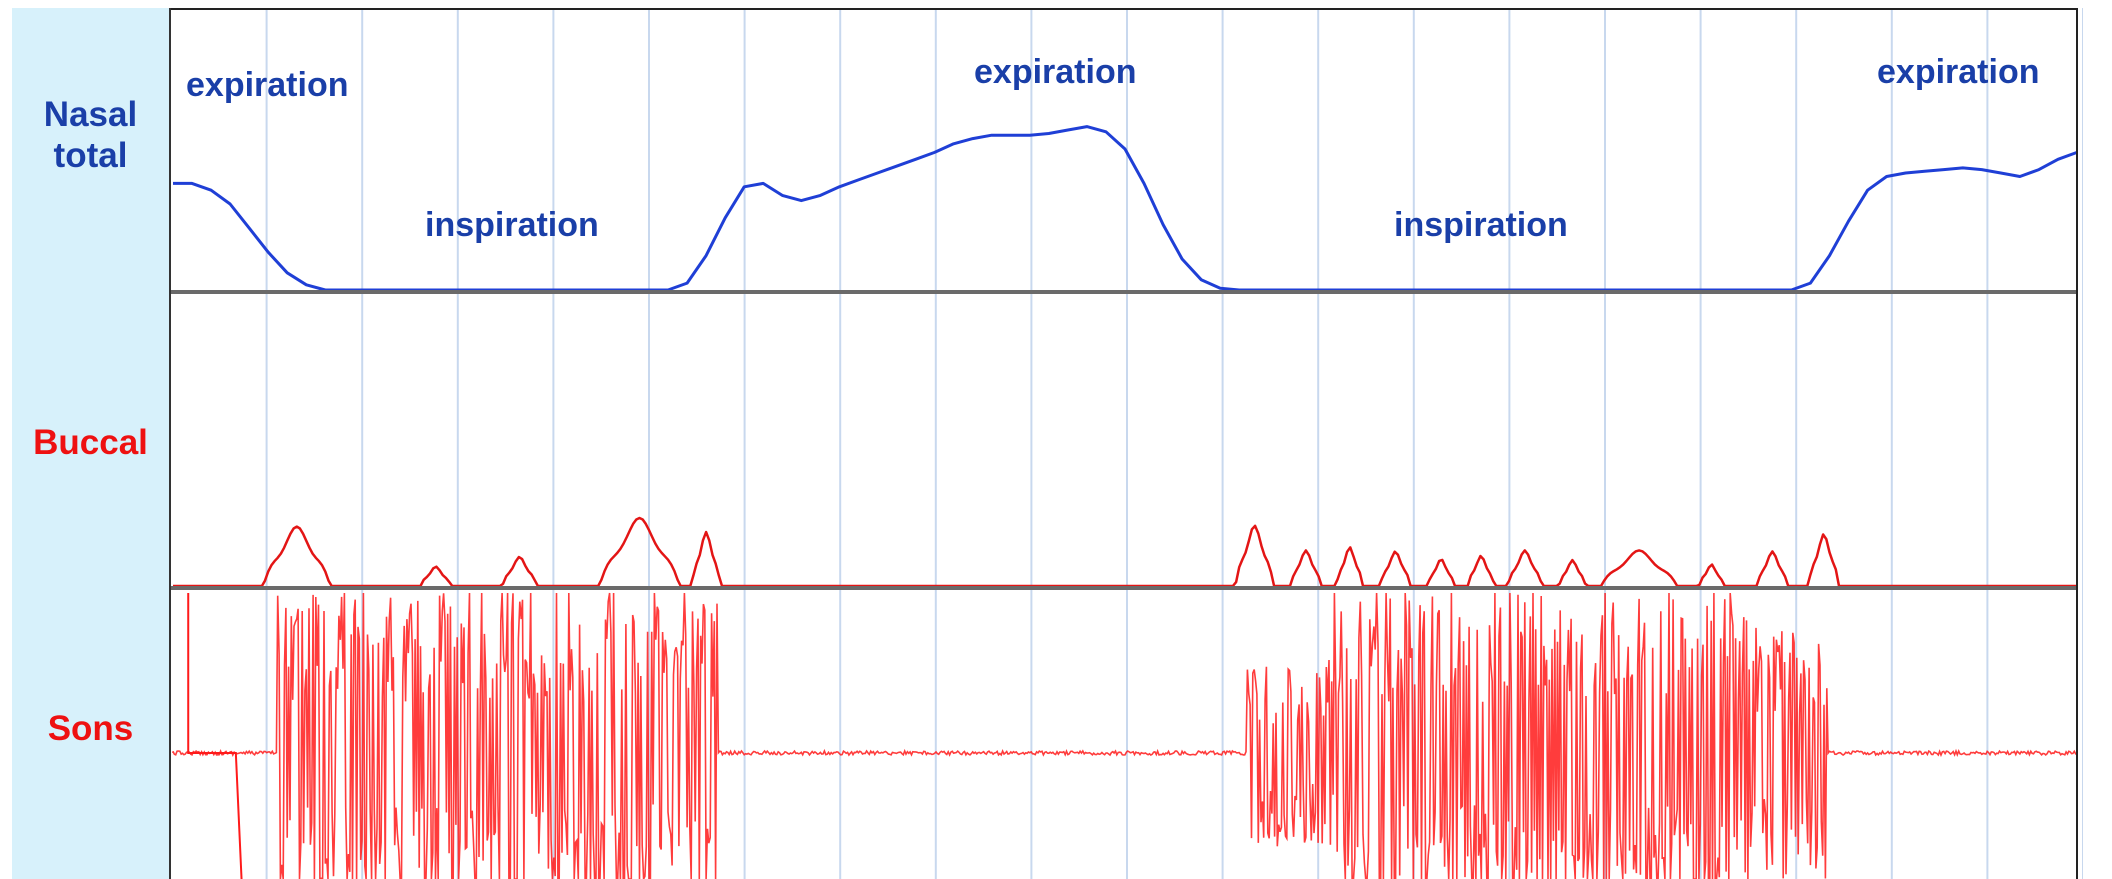  I want to click on annotation-expiration-3: expiration, so click(1958, 72).